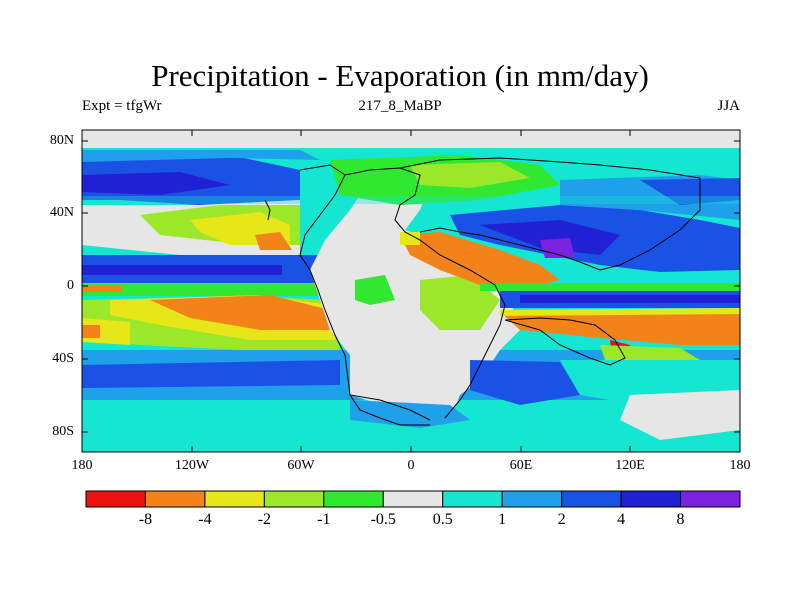 The height and width of the screenshot is (600, 800). What do you see at coordinates (192, 465) in the screenshot?
I see `lon-label-120w: 120W` at bounding box center [192, 465].